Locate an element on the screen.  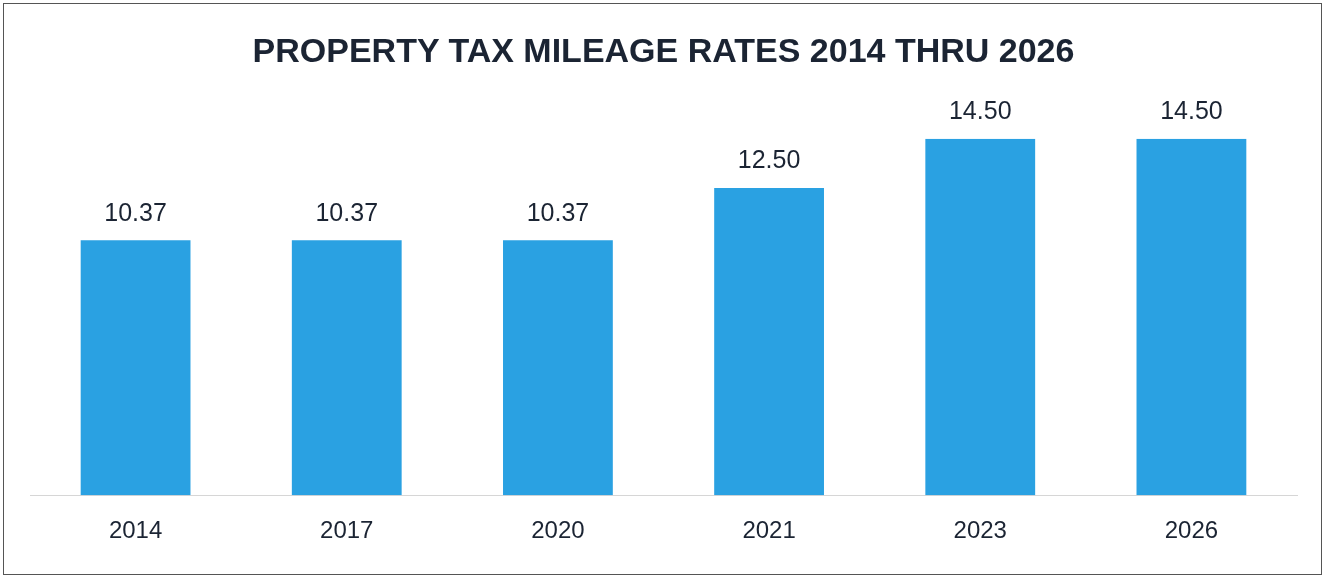
x-tick-label: 2017 is located at coordinates (347, 530).